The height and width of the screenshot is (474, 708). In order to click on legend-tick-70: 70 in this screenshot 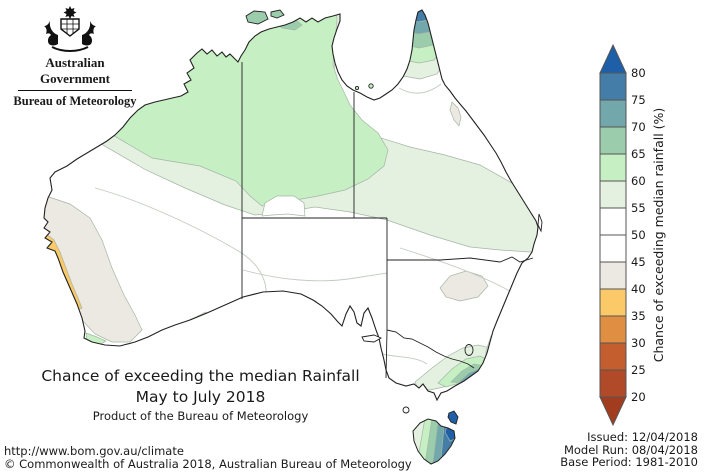, I will do `click(638, 127)`.